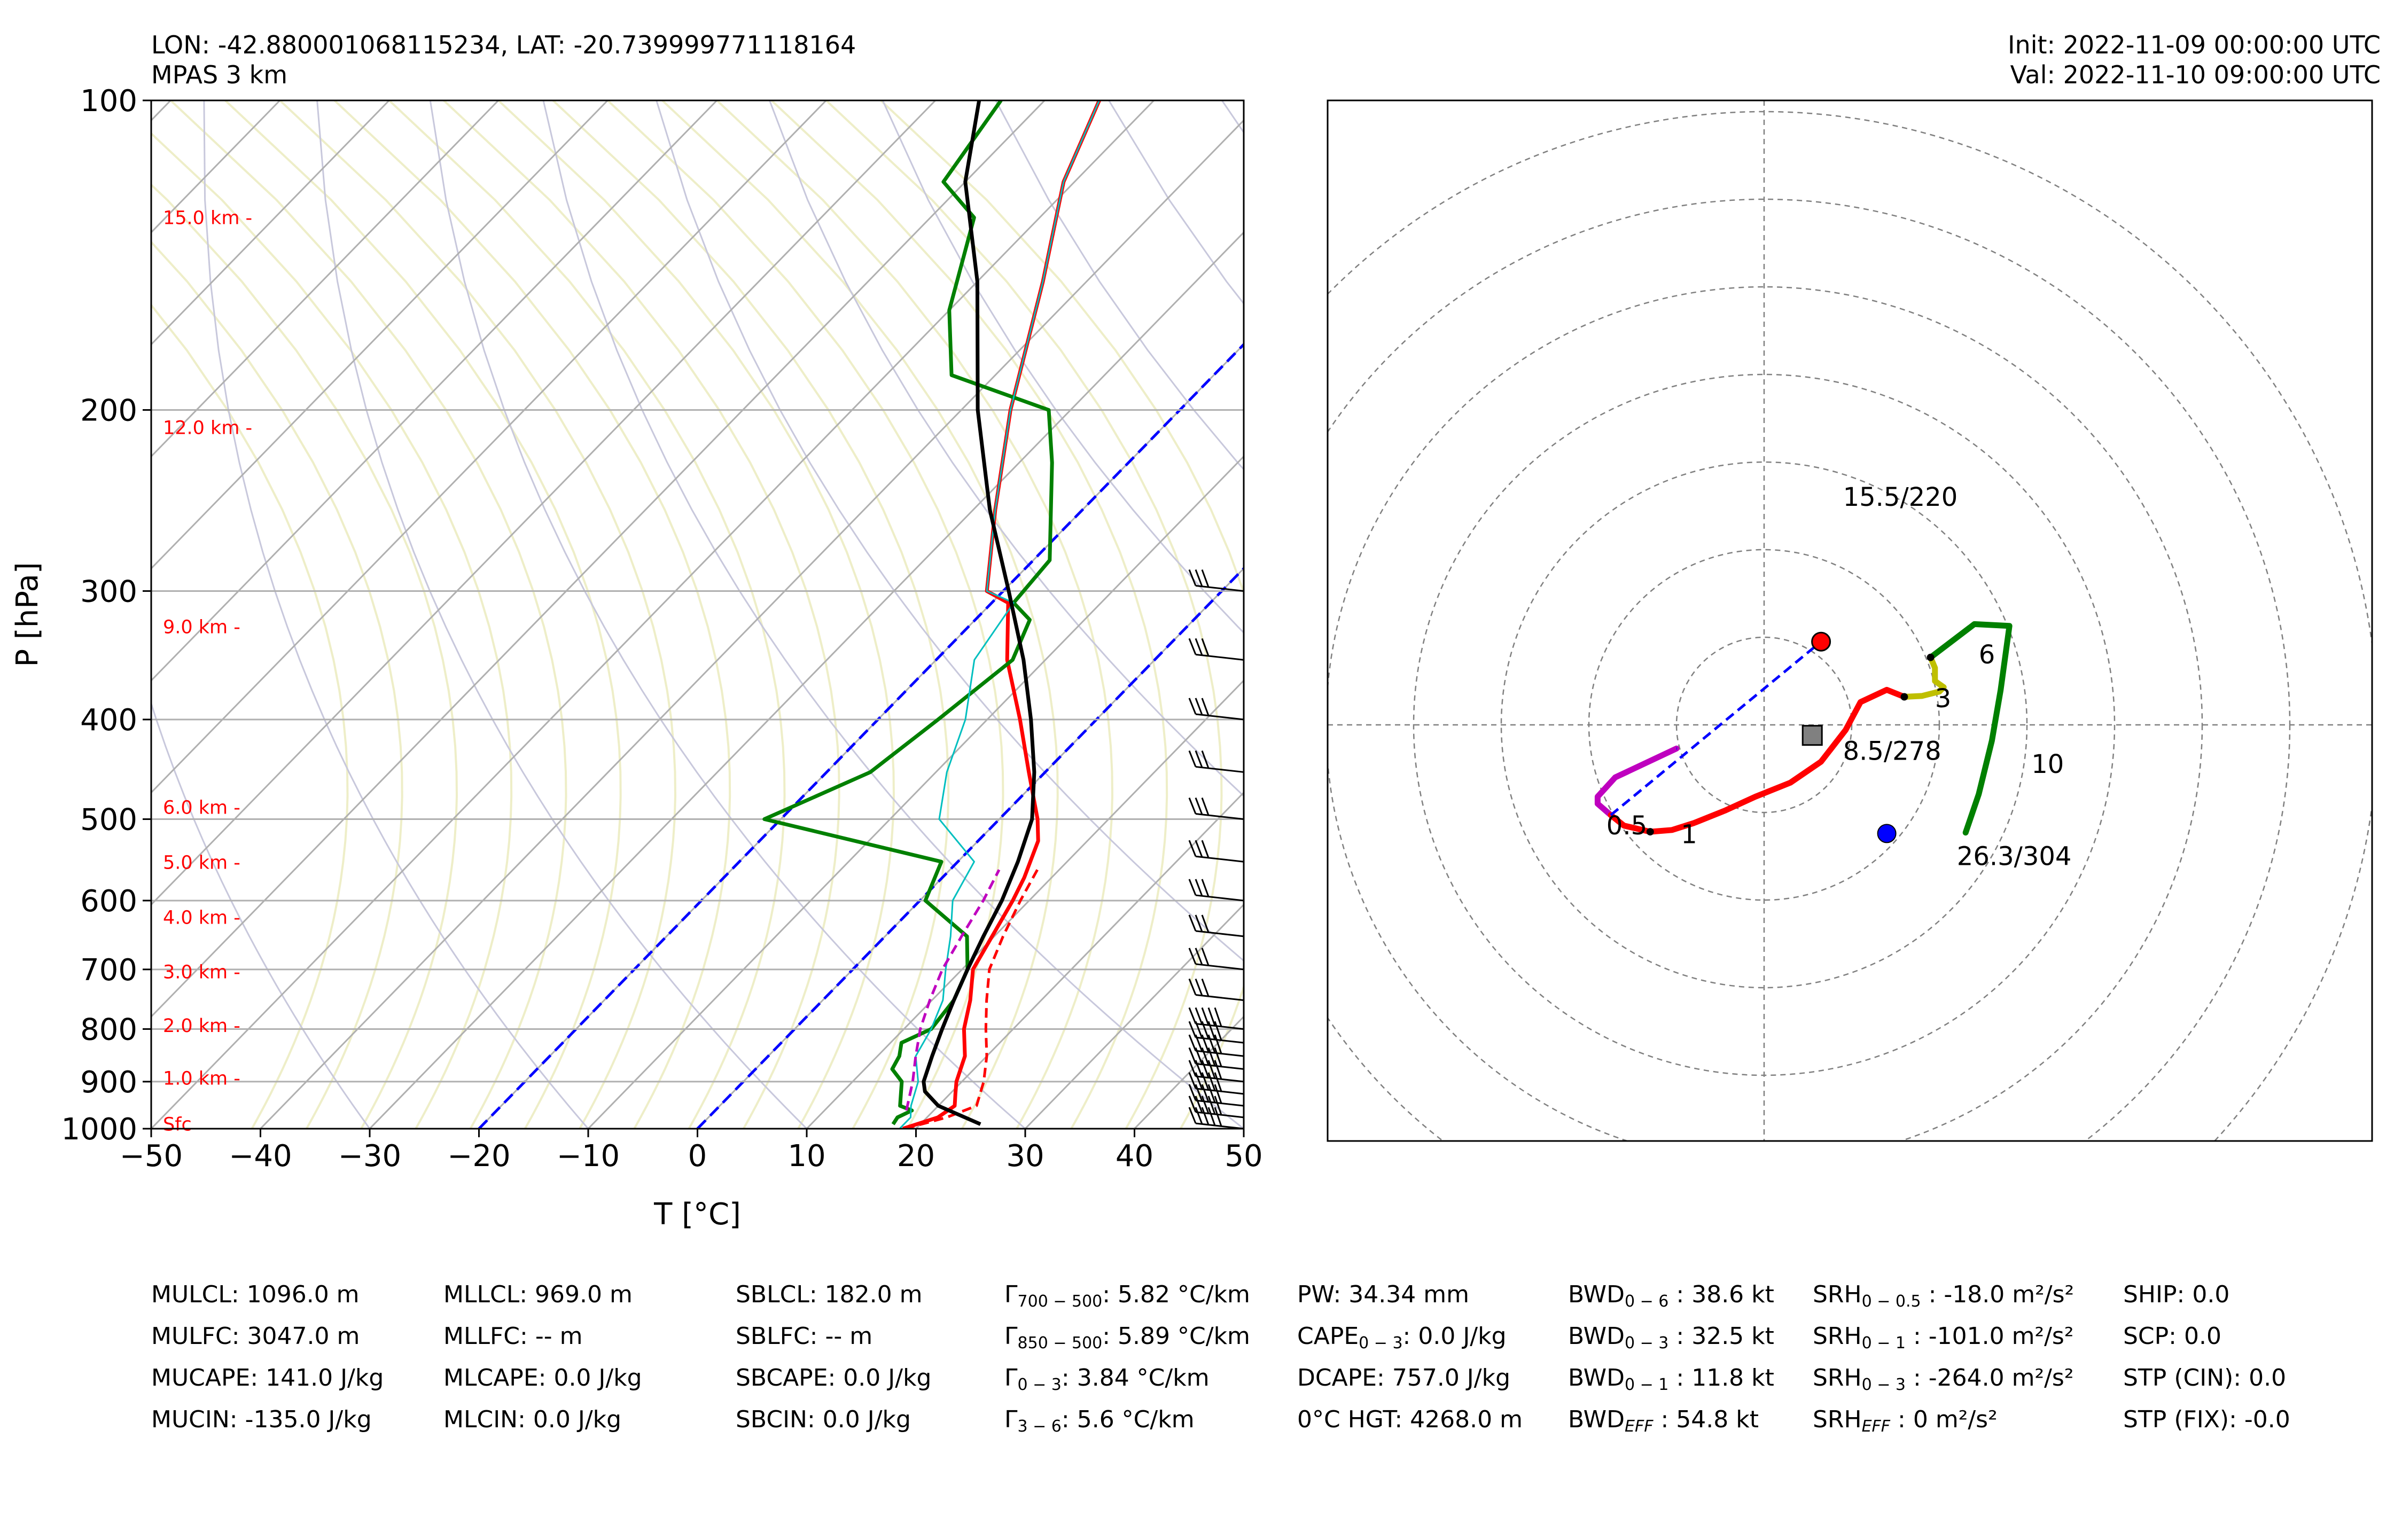 The width and height of the screenshot is (2402, 1540). I want to click on height-label: 1.0 km -, so click(201, 1078).